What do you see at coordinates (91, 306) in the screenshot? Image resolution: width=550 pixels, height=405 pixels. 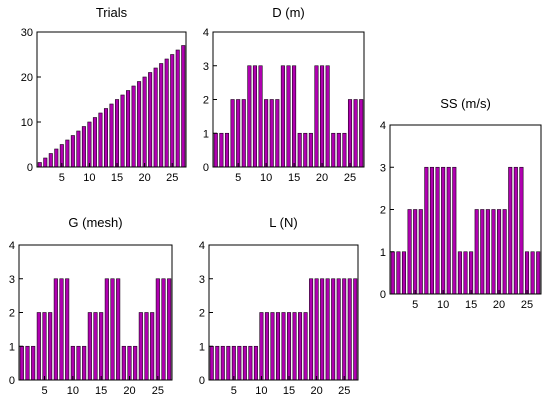 I see `chart-panel-3: G (mesh) 0 1 2 3 4 5 10 15 20 25` at bounding box center [91, 306].